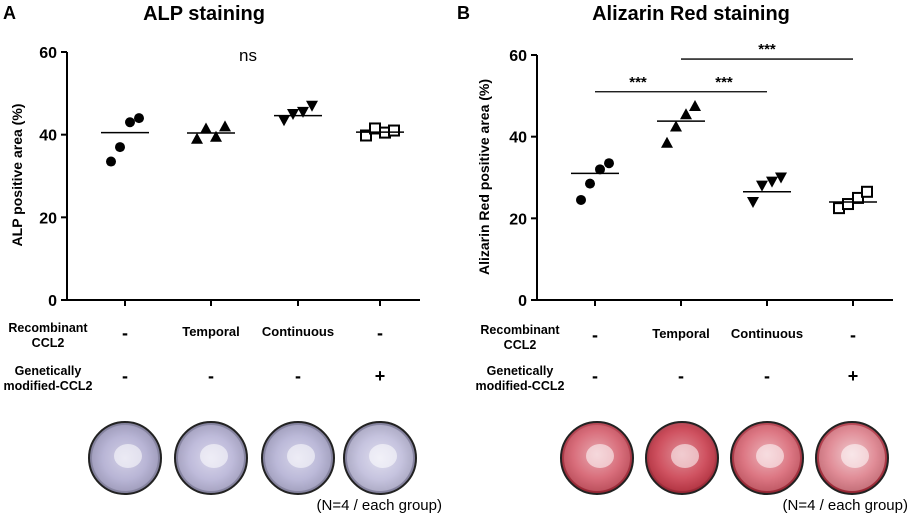 The height and width of the screenshot is (519, 913). Describe the element at coordinates (204, 14) in the screenshot. I see `chart-title: ALP staining` at that location.